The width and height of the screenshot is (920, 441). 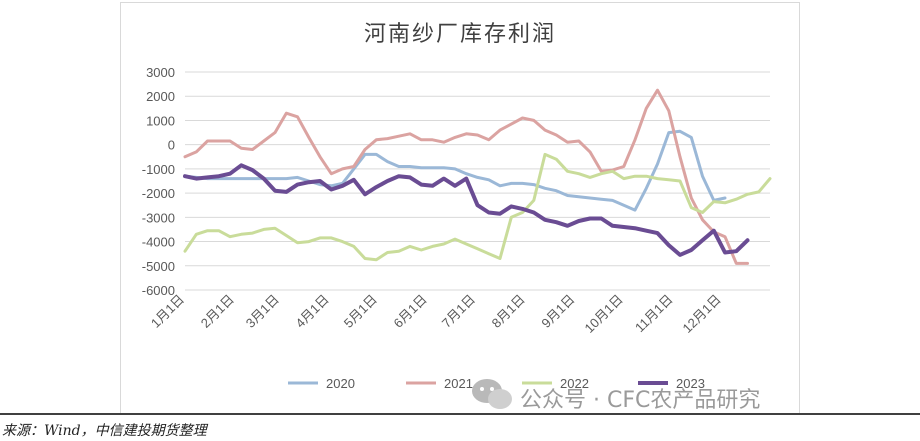 I want to click on legend: 2020 2021 2022 2023, so click(x=496, y=383).